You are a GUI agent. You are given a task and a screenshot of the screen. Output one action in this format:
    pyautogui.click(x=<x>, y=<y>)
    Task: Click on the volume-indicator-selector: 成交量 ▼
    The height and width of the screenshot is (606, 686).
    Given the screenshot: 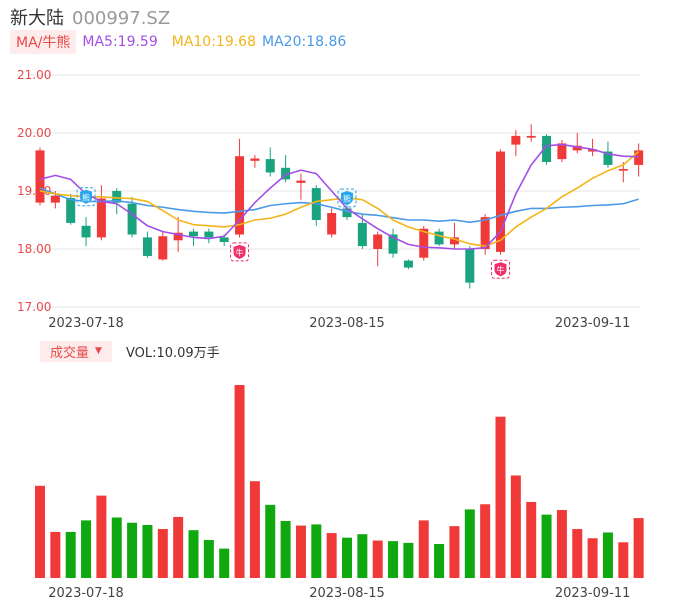 What is the action you would take?
    pyautogui.click(x=76, y=351)
    